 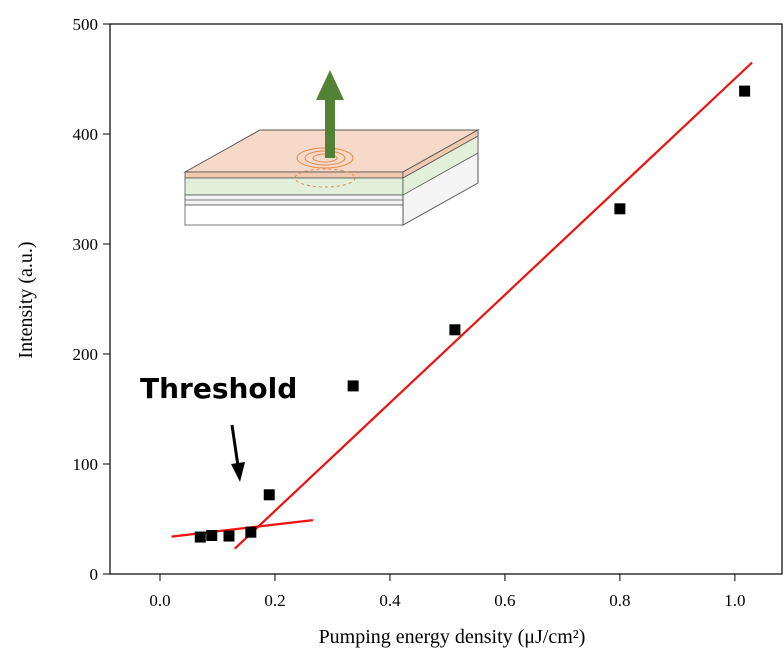 What do you see at coordinates (390, 600) in the screenshot?
I see `x-tick-label: 0.4` at bounding box center [390, 600].